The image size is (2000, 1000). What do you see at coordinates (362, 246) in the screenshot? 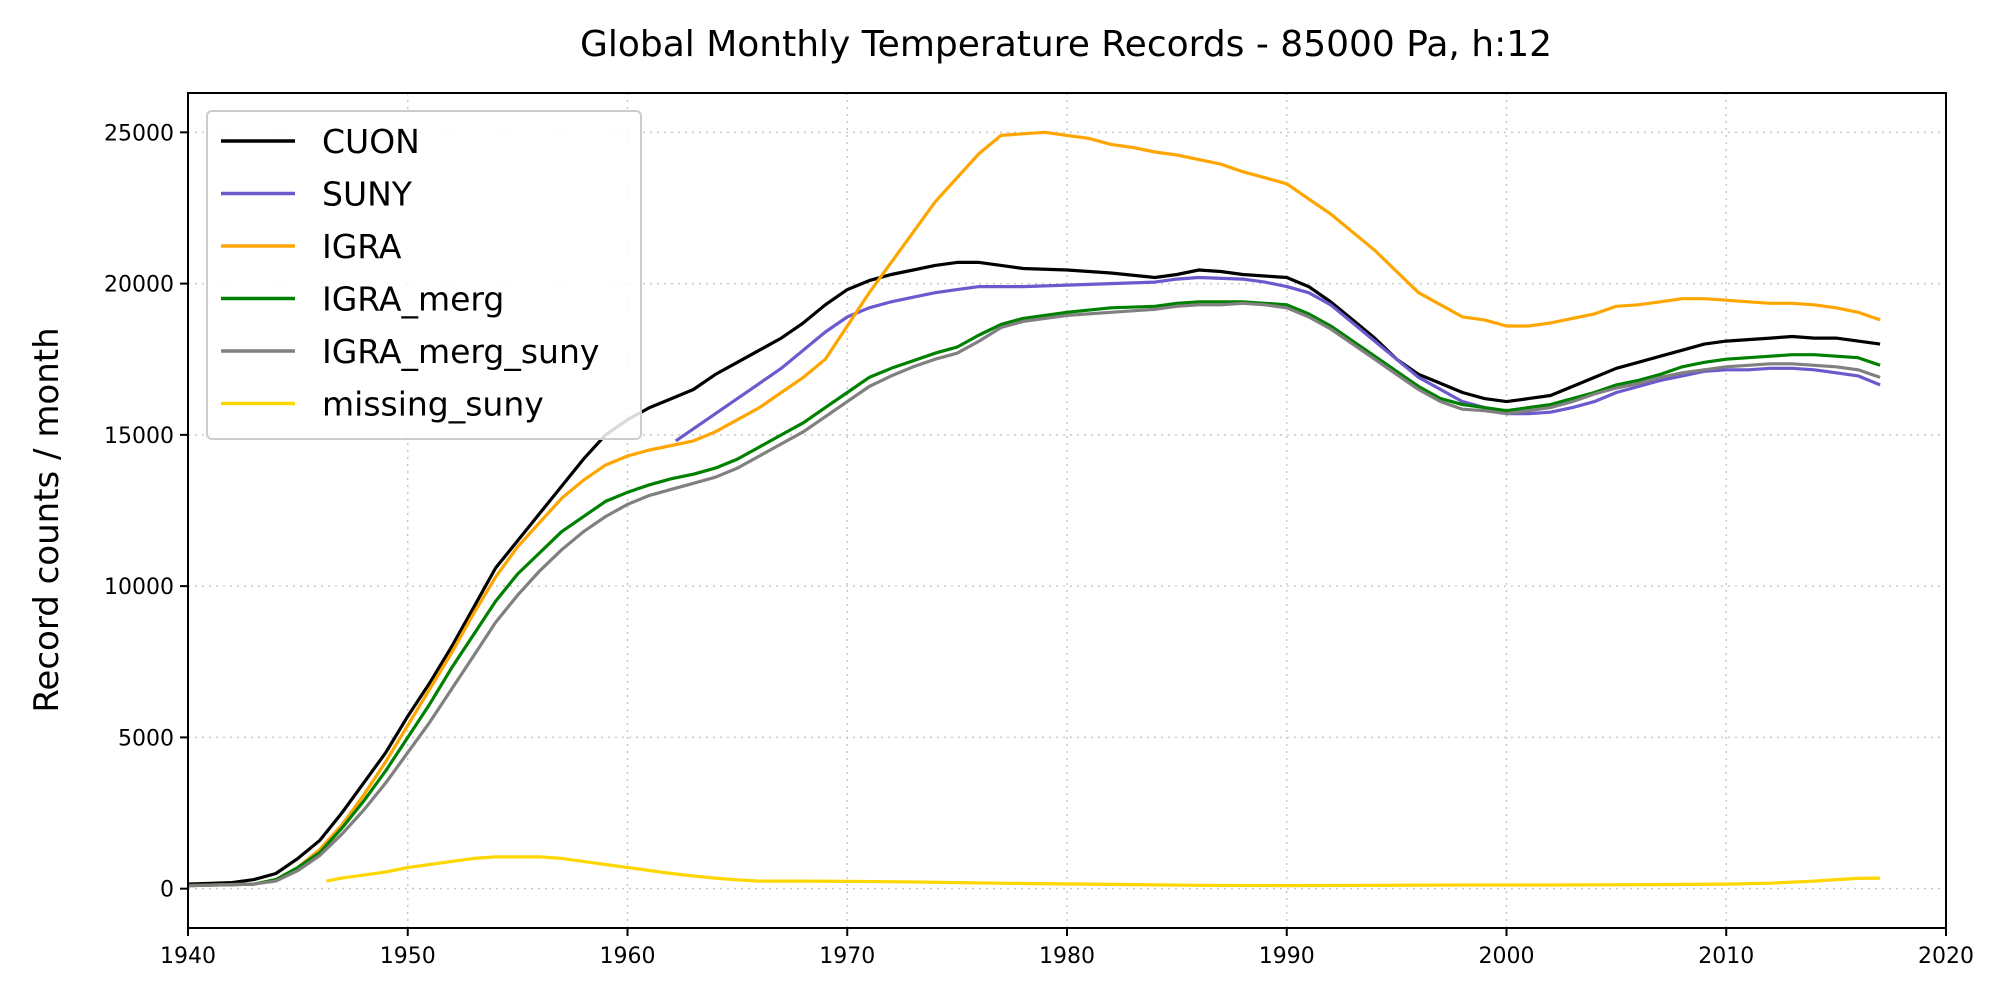
I see `legend-label: IGRA` at bounding box center [362, 246].